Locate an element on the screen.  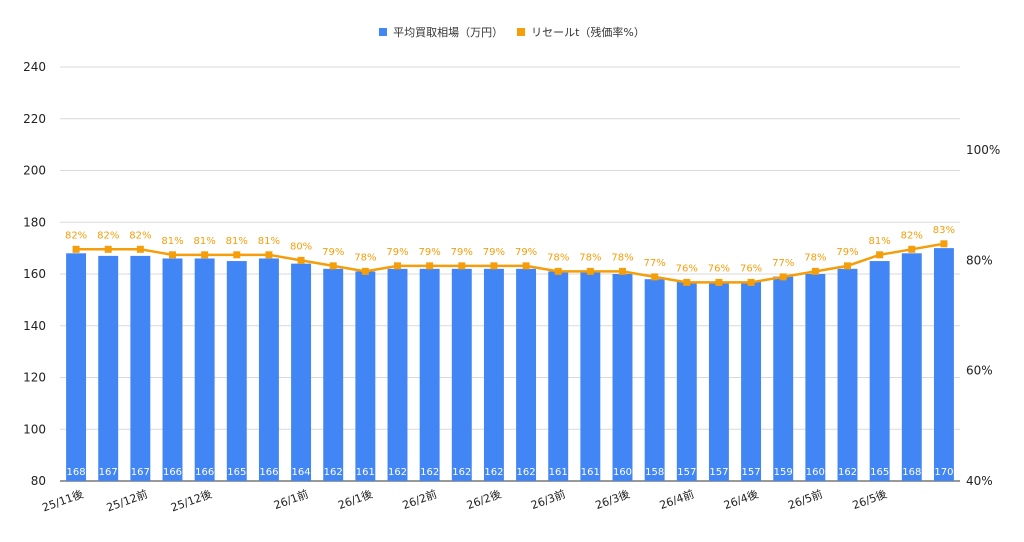
legend-bar-label: 平均買取相場（万円） is located at coordinates (448, 32).